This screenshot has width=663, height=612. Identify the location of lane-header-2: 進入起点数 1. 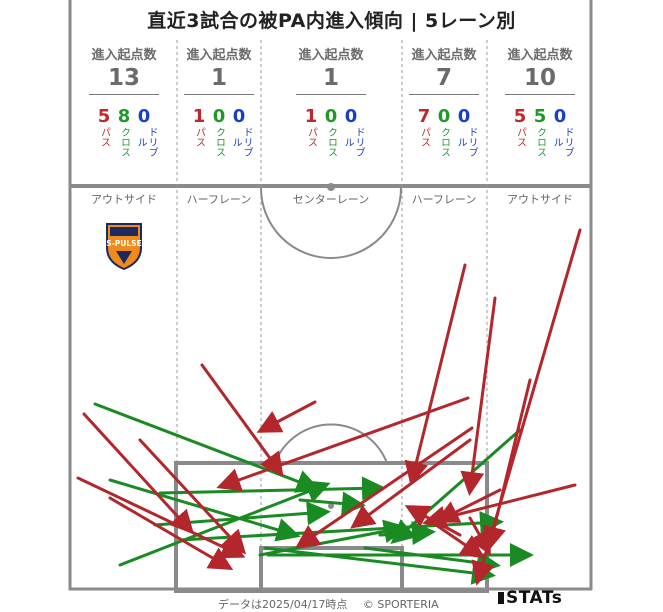
(219, 69).